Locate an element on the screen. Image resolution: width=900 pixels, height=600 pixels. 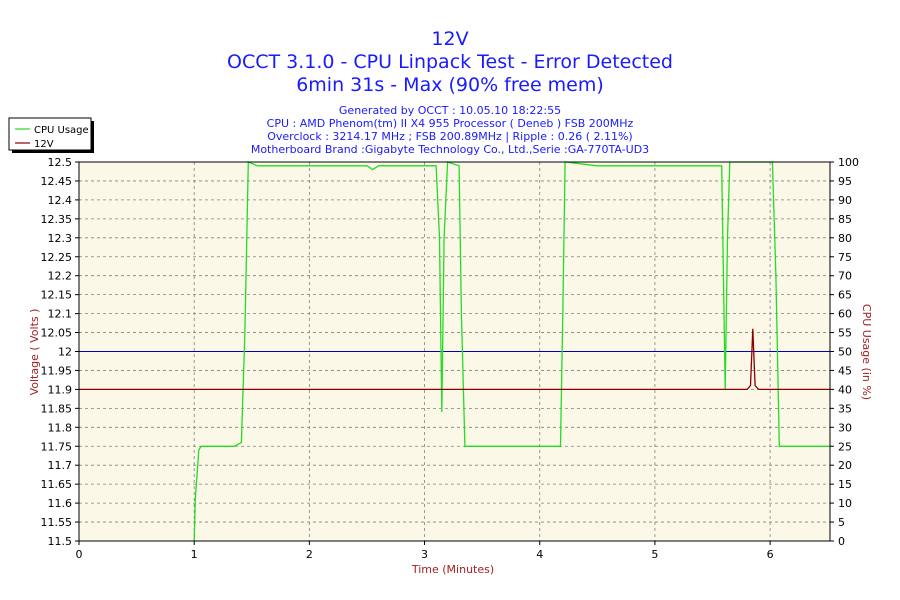
y-left-tick-label: 12.2 is located at coordinates (60, 276).